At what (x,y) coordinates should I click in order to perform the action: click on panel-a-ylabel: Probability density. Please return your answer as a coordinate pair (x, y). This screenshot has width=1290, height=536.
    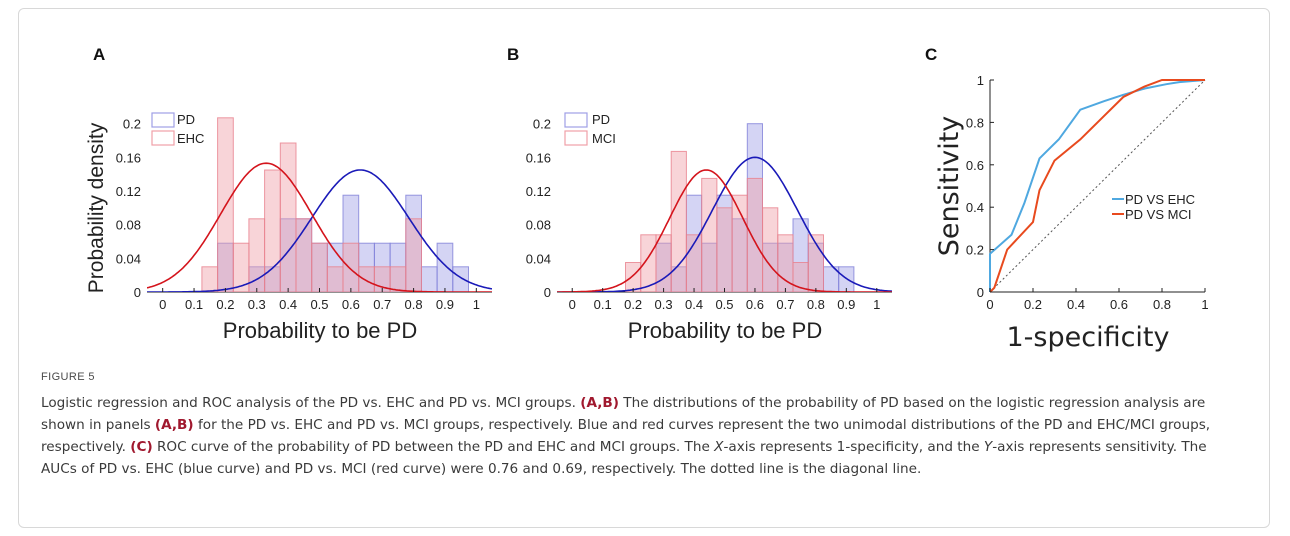
    Looking at the image, I should click on (96, 207).